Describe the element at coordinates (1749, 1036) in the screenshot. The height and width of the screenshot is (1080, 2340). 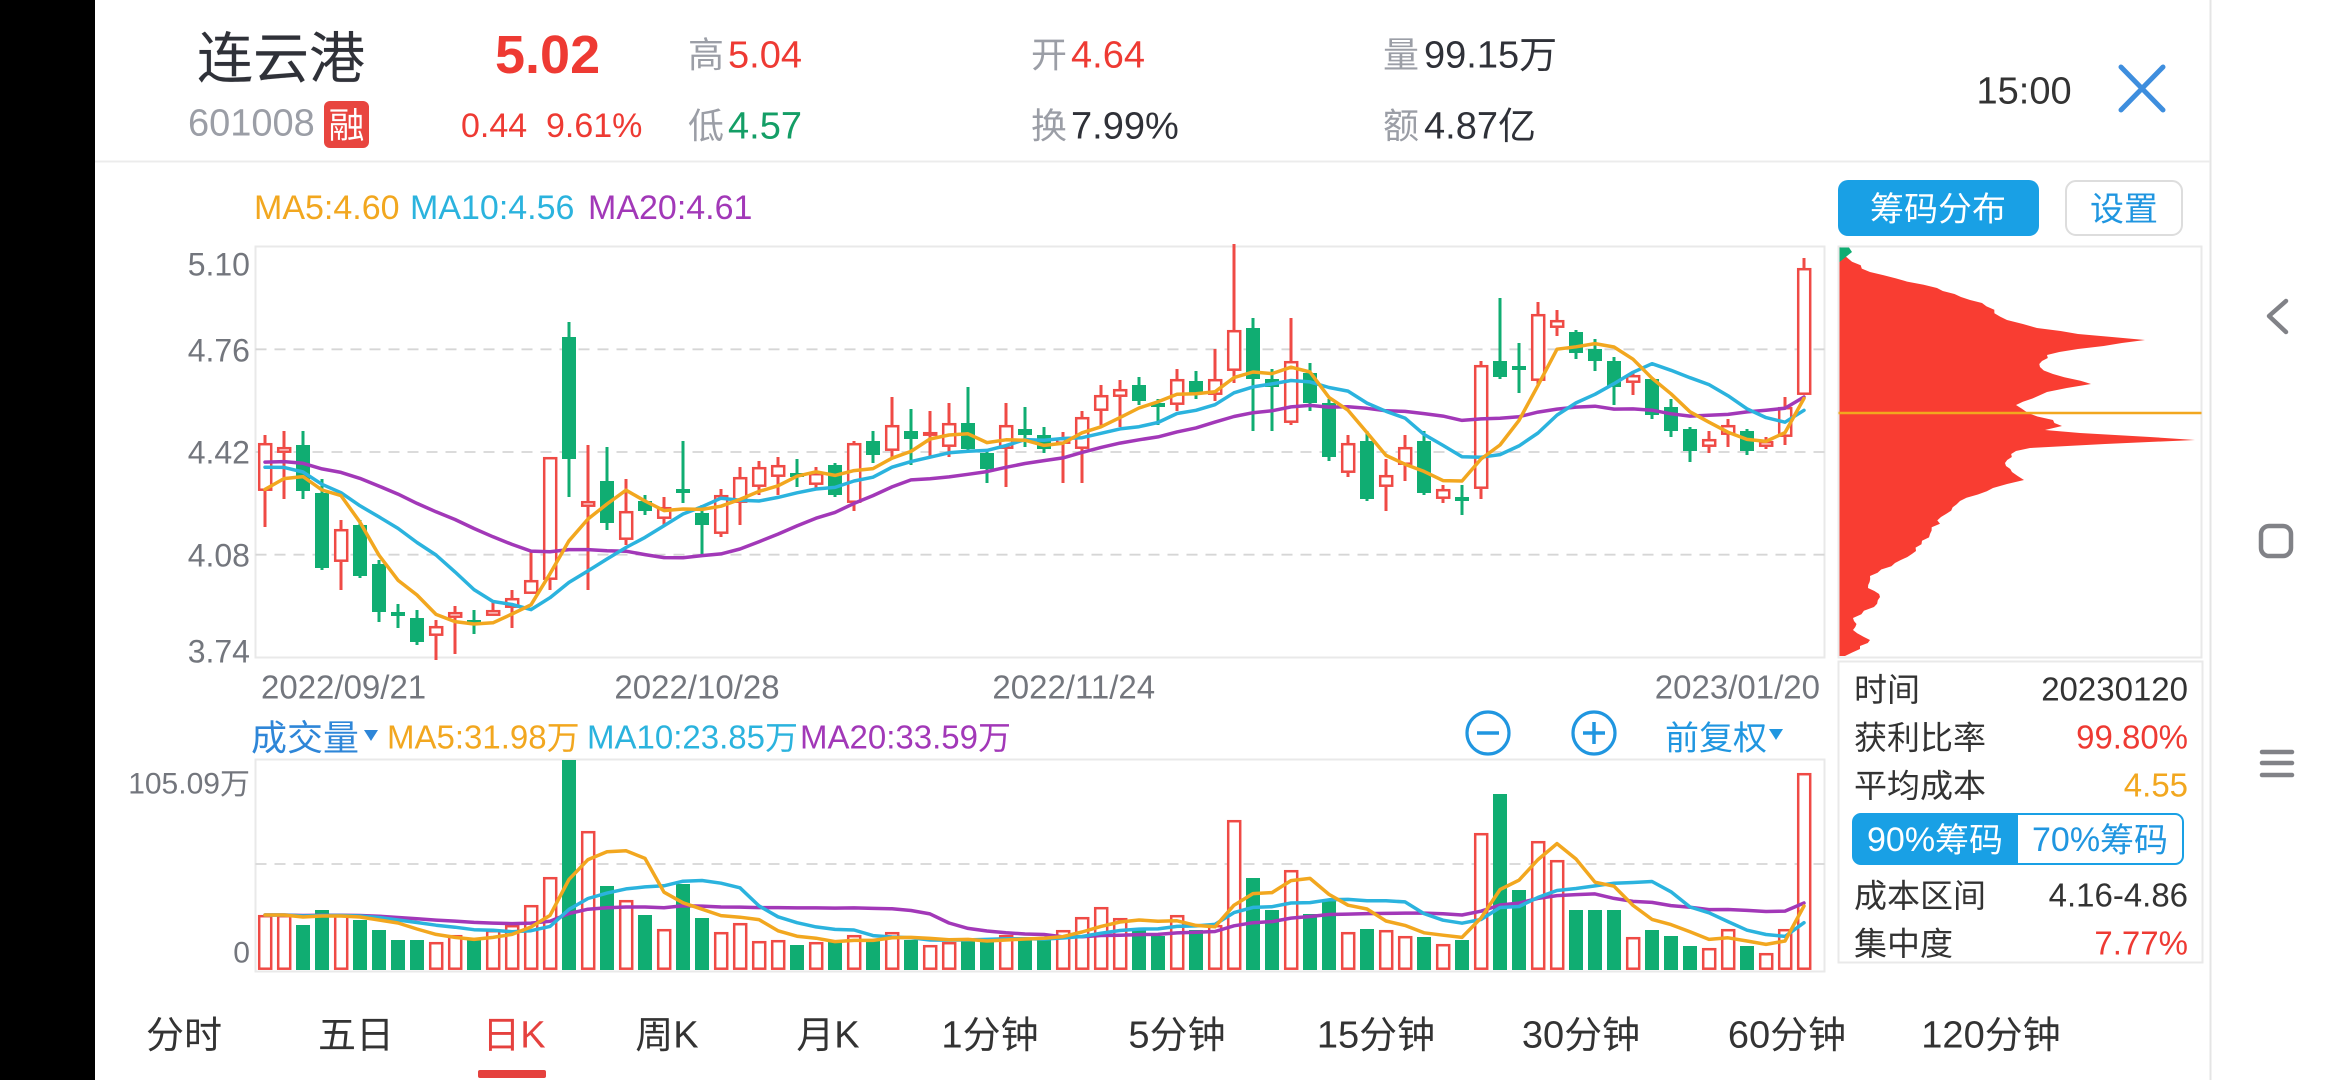
I see `svg-text: 60` at that location.